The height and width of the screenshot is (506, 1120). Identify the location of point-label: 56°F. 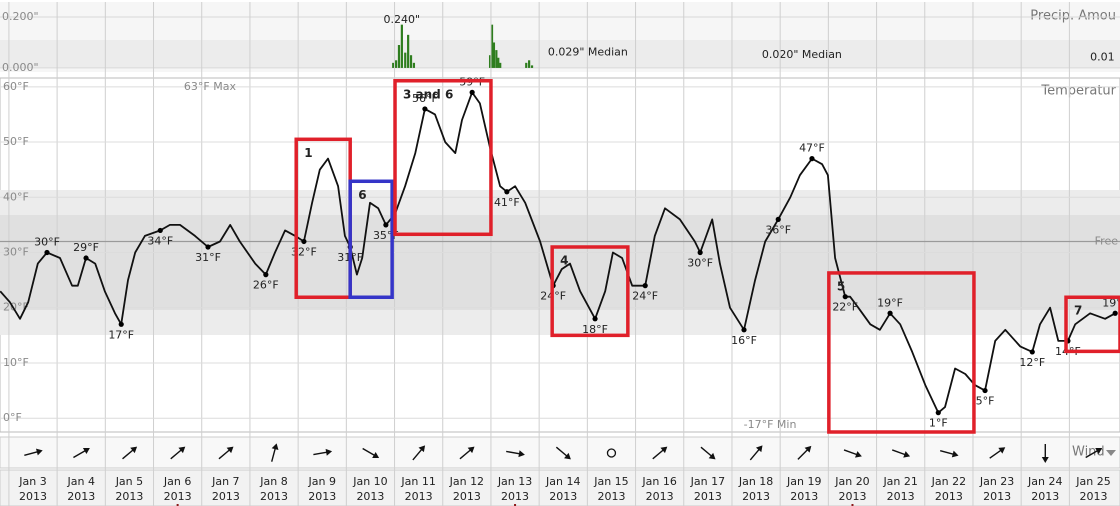
(425, 98).